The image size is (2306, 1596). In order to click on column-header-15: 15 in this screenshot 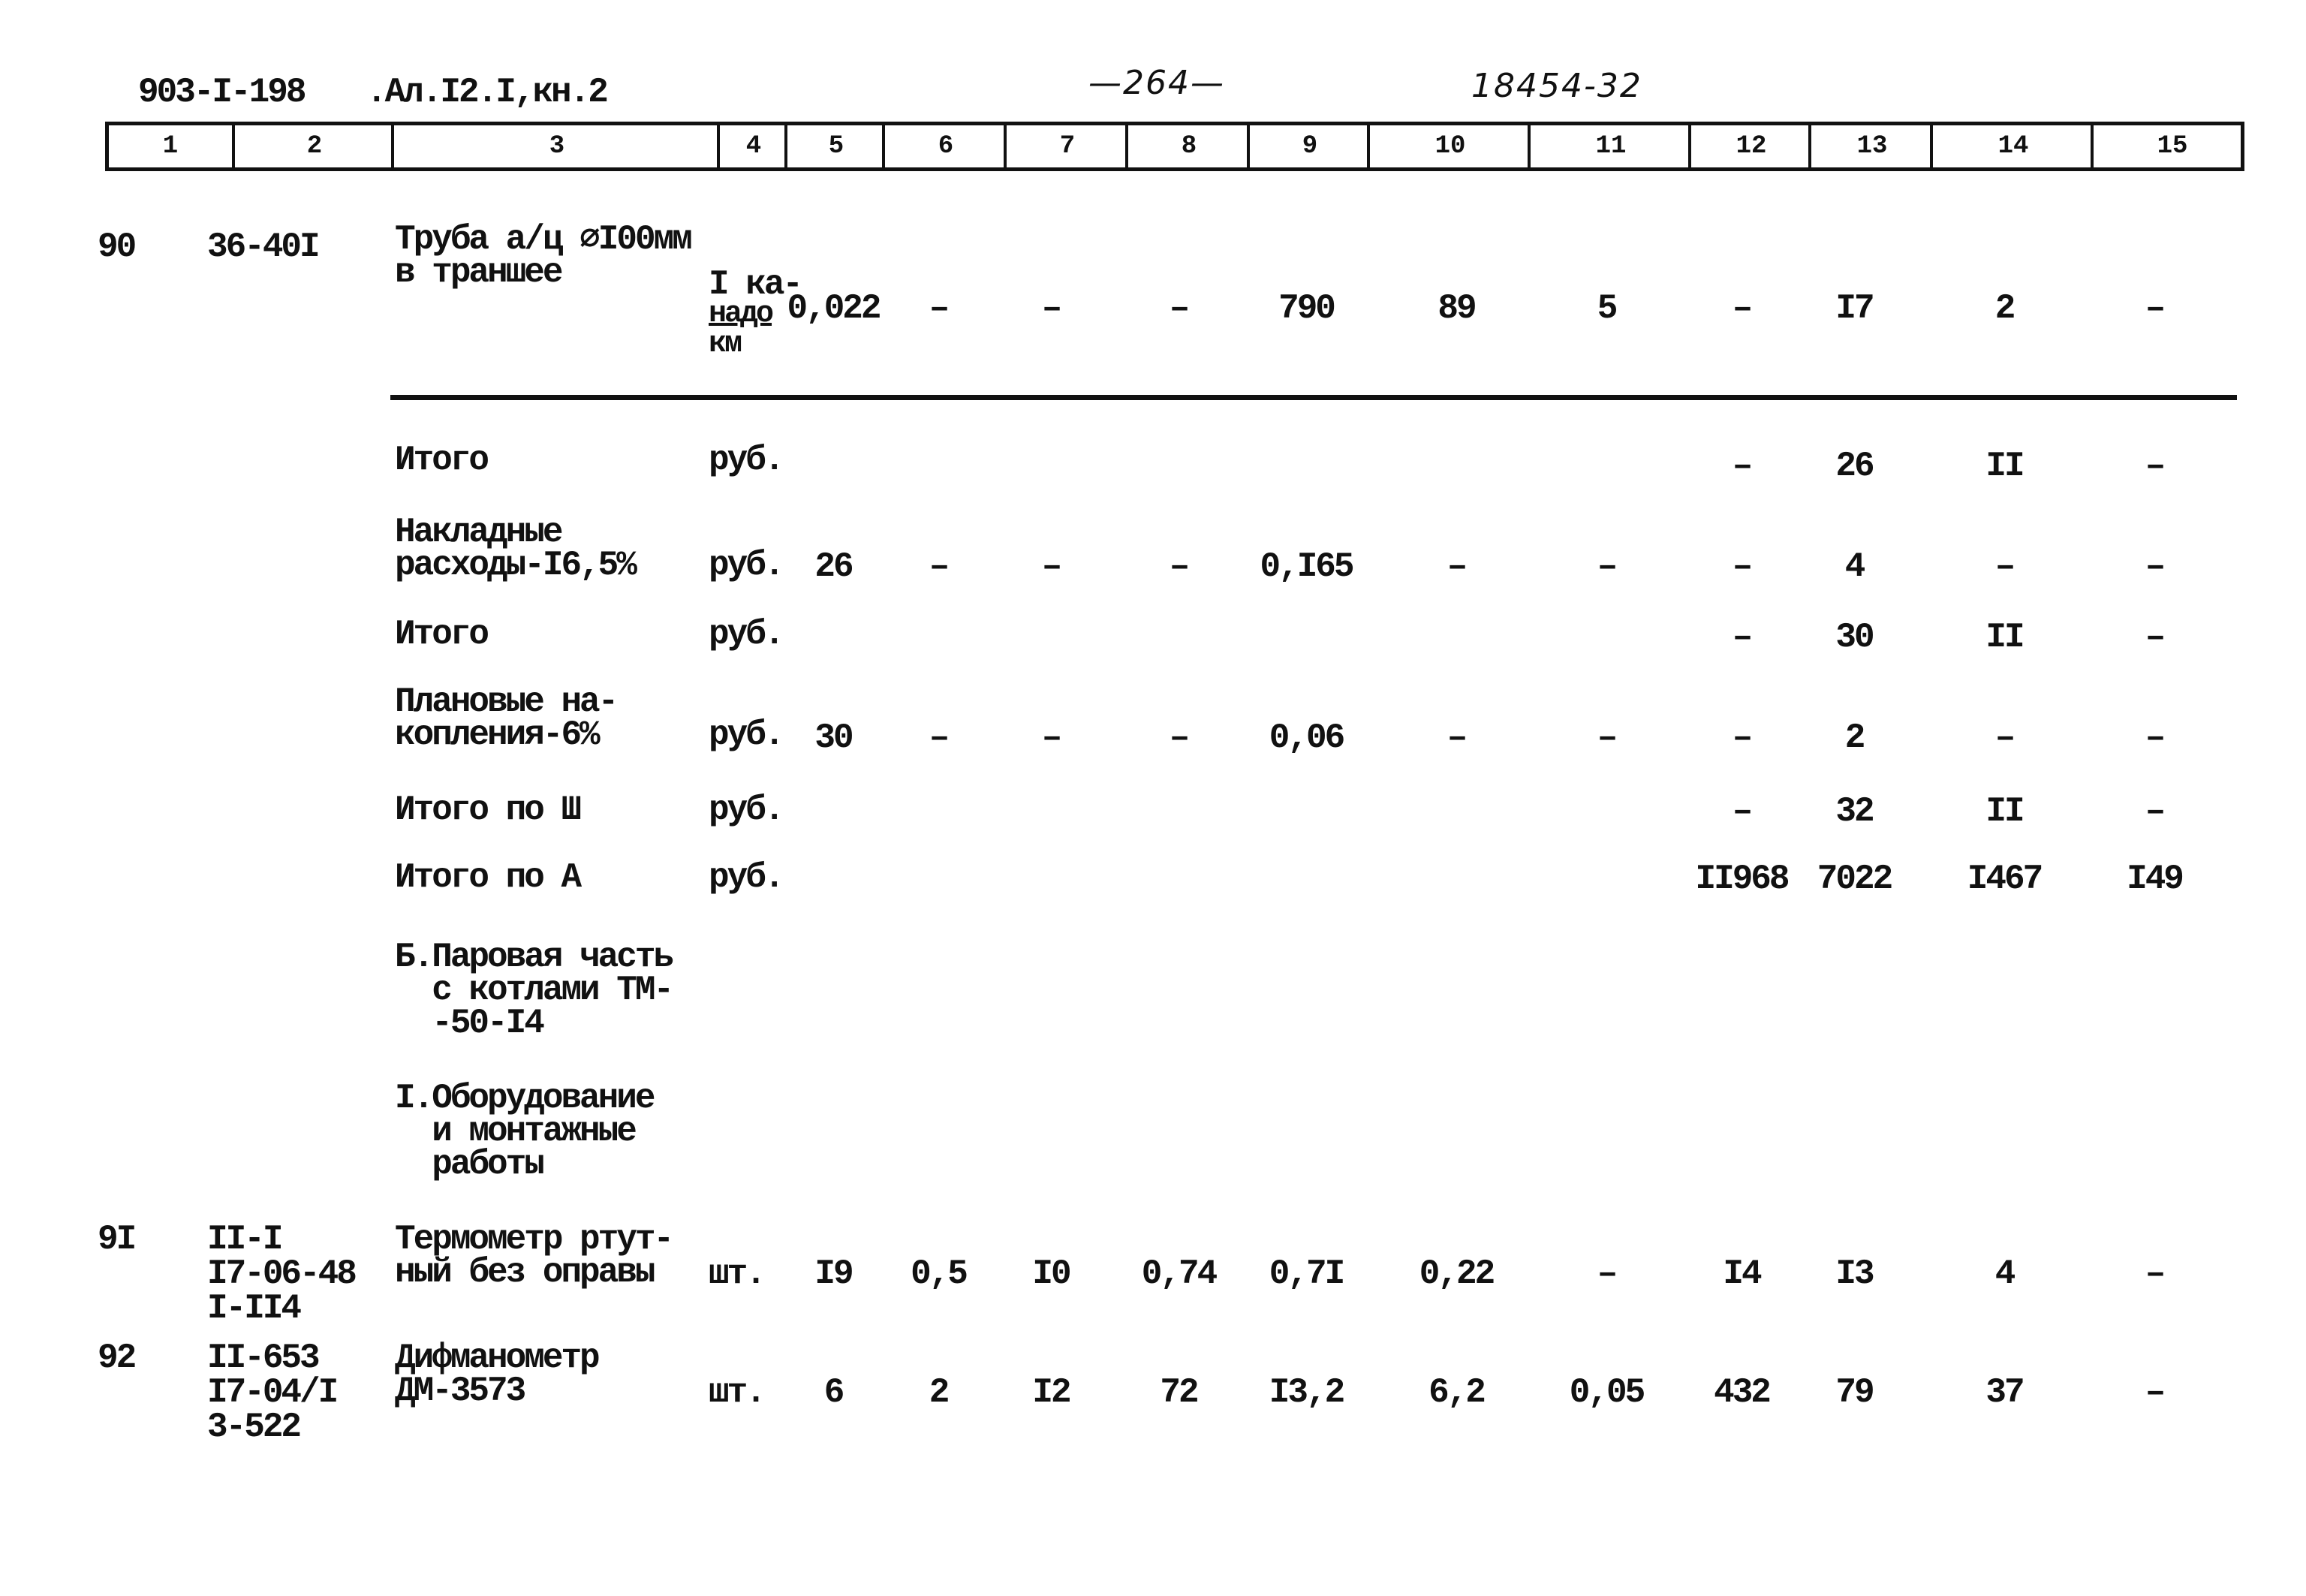, I will do `click(2171, 146)`.